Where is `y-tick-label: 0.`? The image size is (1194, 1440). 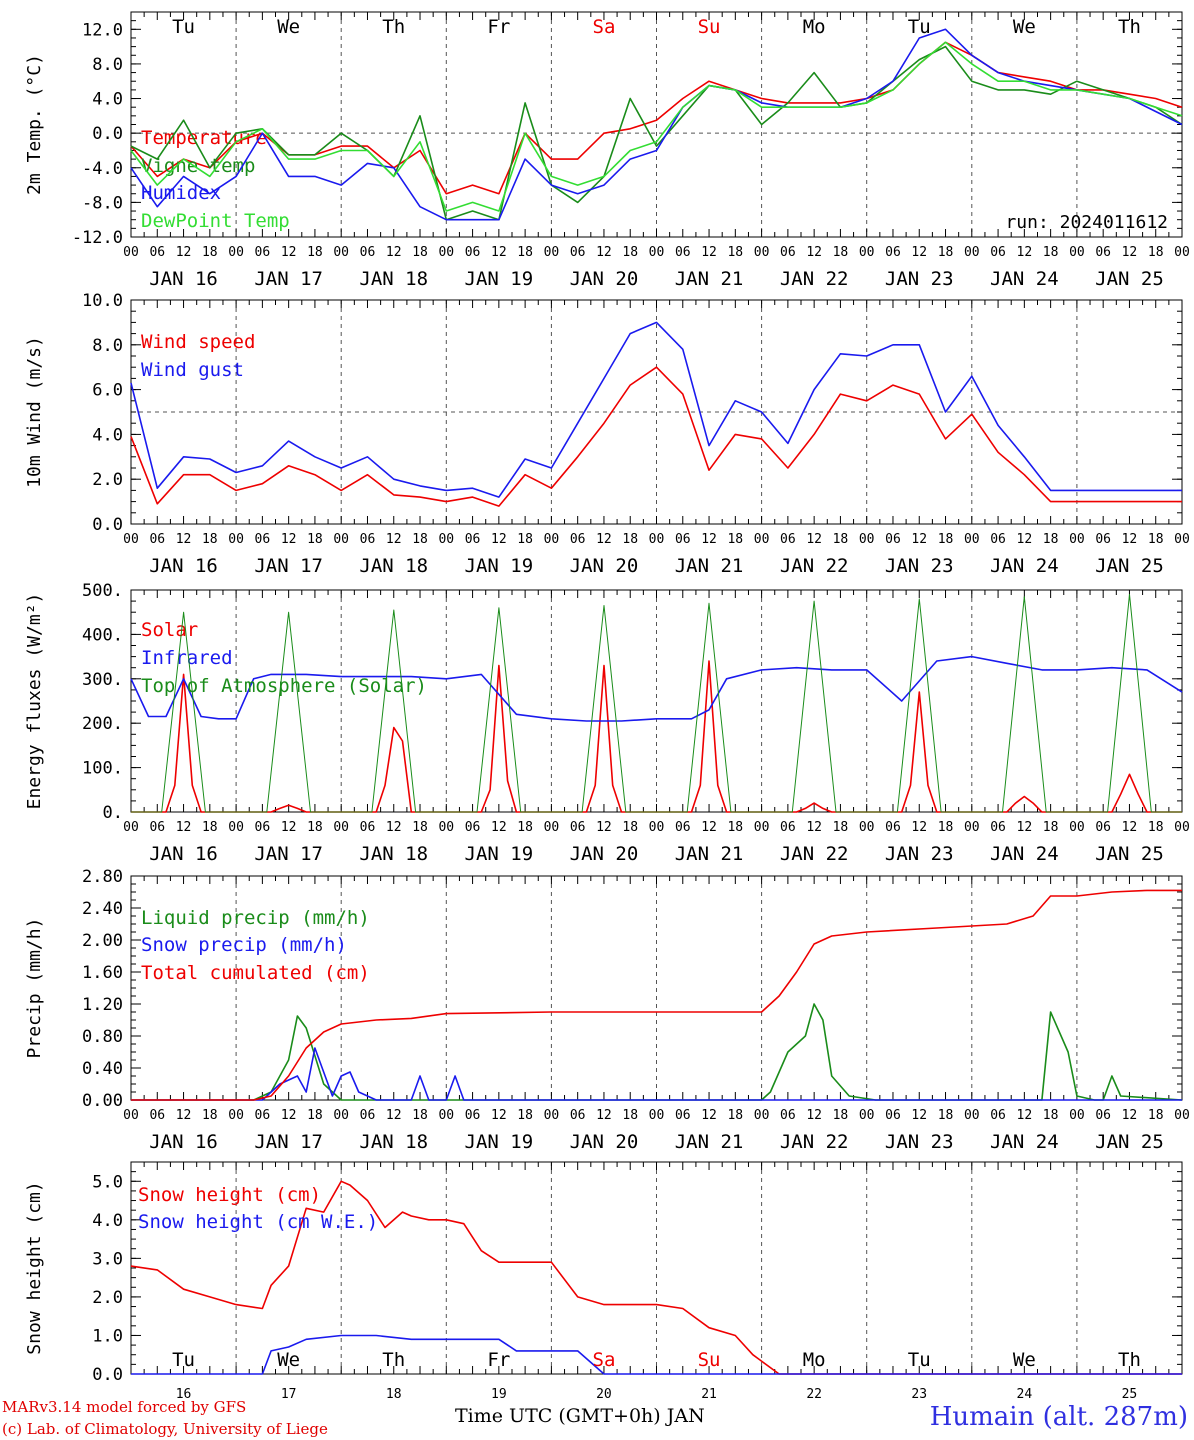
y-tick-label: 0. is located at coordinates (113, 813).